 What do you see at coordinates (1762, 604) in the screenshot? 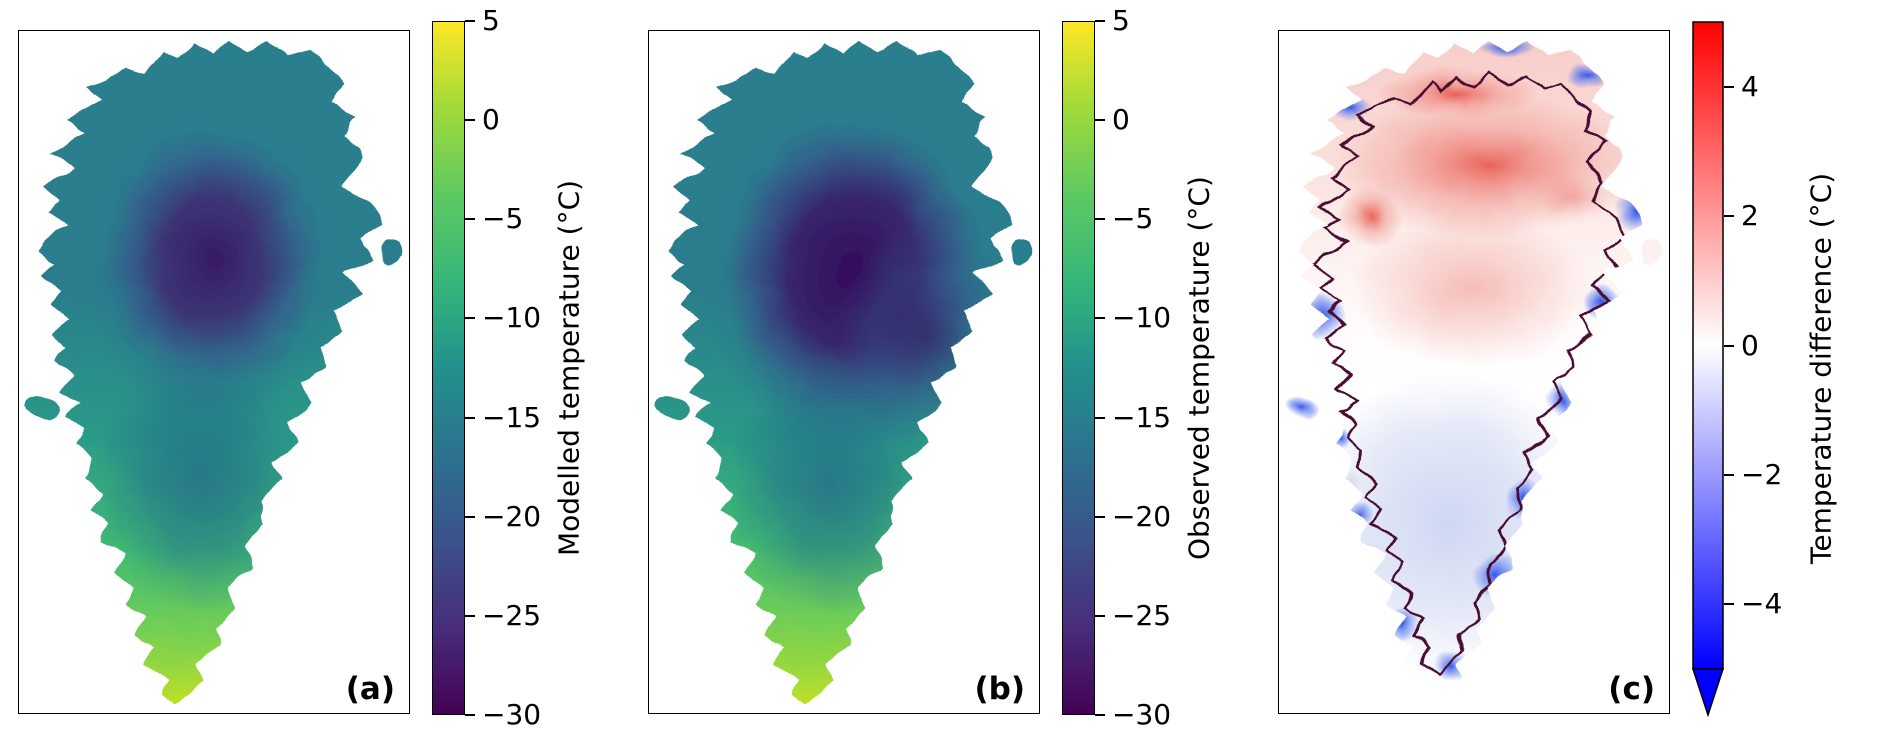
I see `tick-label: −4` at bounding box center [1762, 604].